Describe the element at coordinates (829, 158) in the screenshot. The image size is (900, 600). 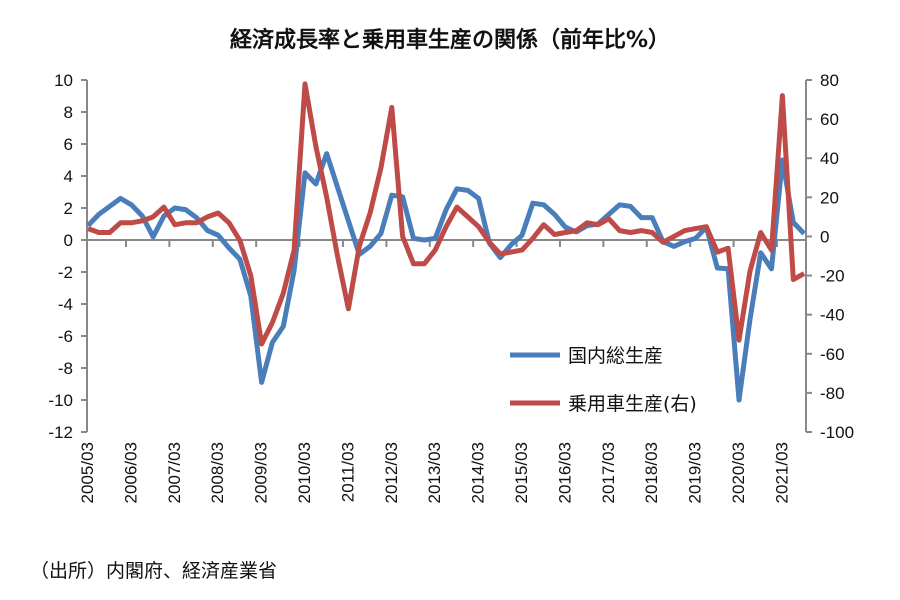
I see `right-tick-label: 40` at that location.